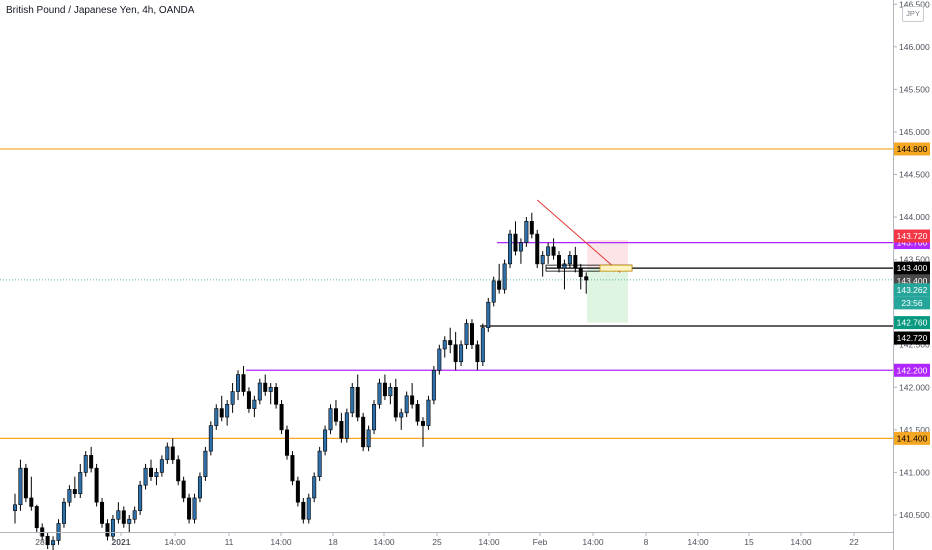  What do you see at coordinates (914, 217) in the screenshot?
I see `y-tick-label: 144.000` at bounding box center [914, 217].